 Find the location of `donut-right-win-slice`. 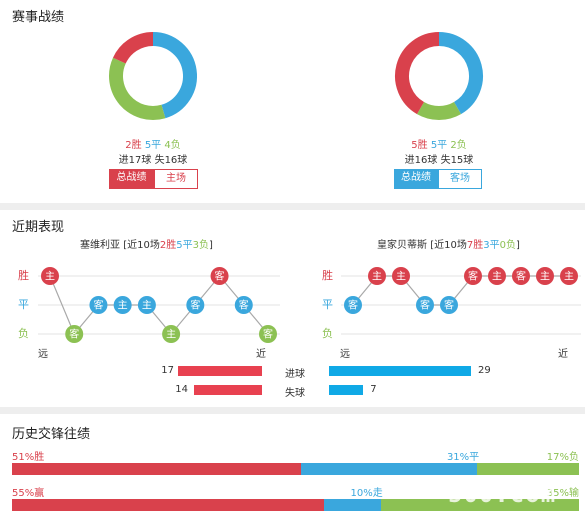

donut-right-win-slice is located at coordinates (417, 73).